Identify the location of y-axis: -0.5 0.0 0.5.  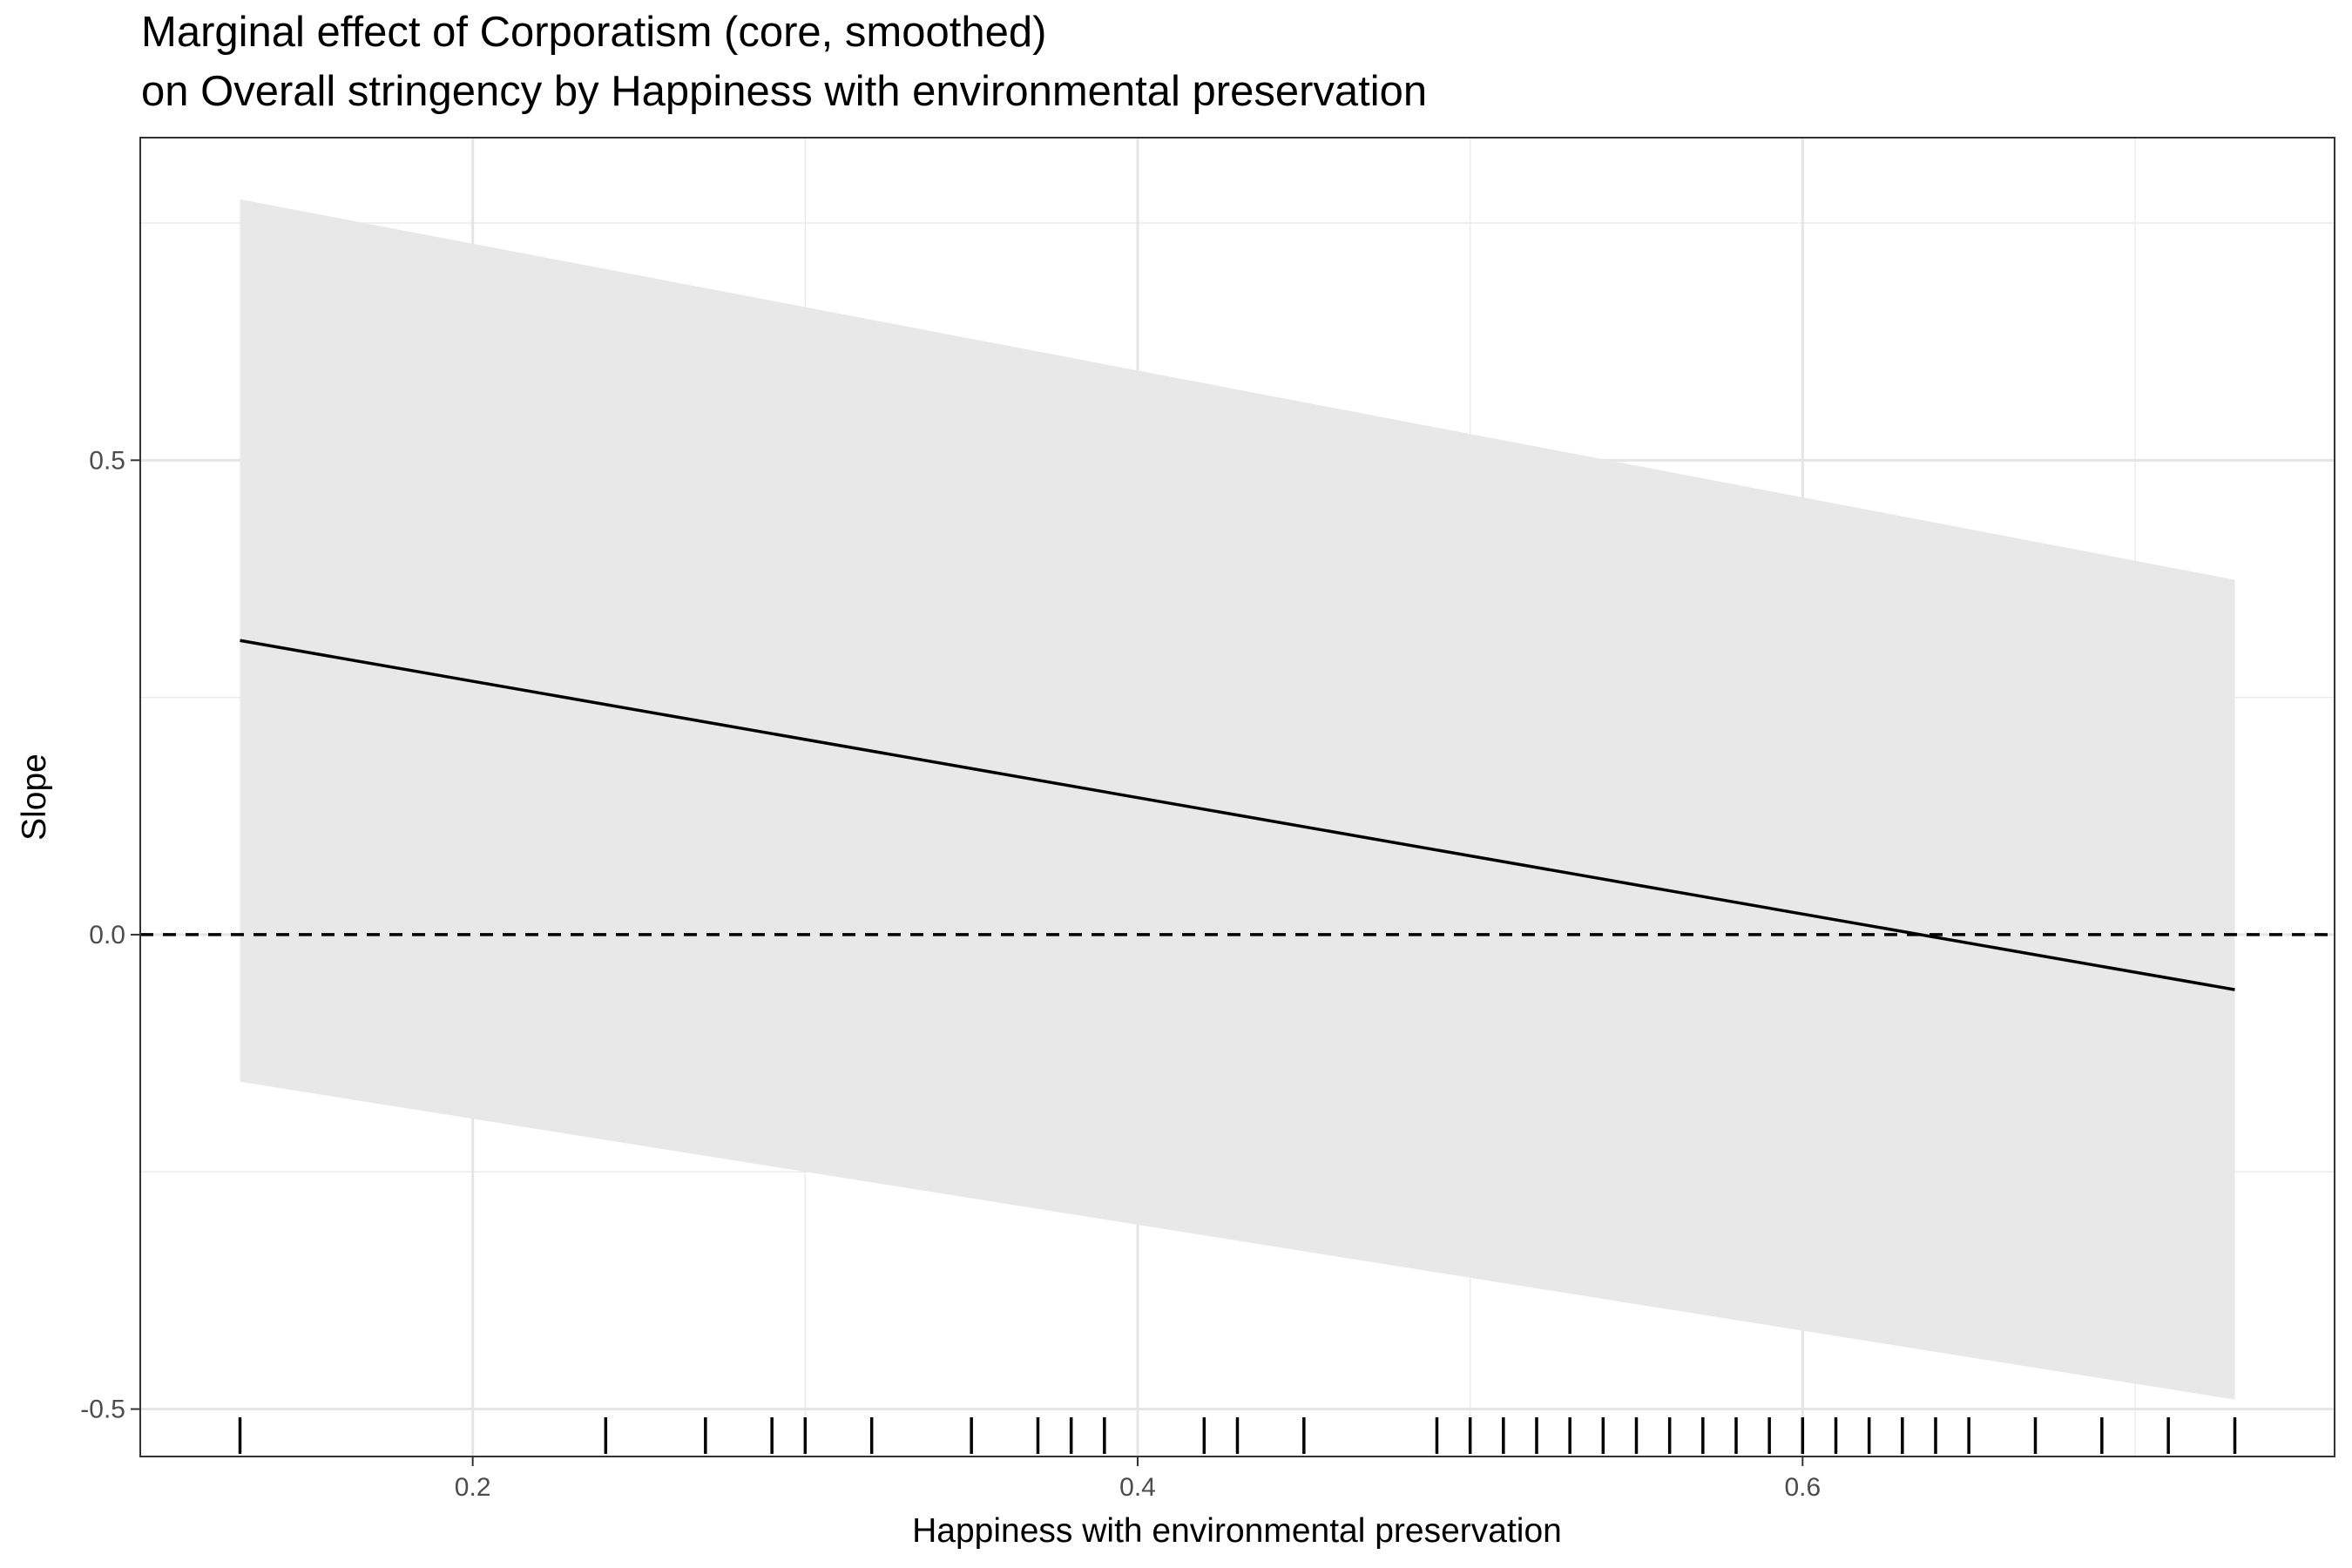
(110, 935).